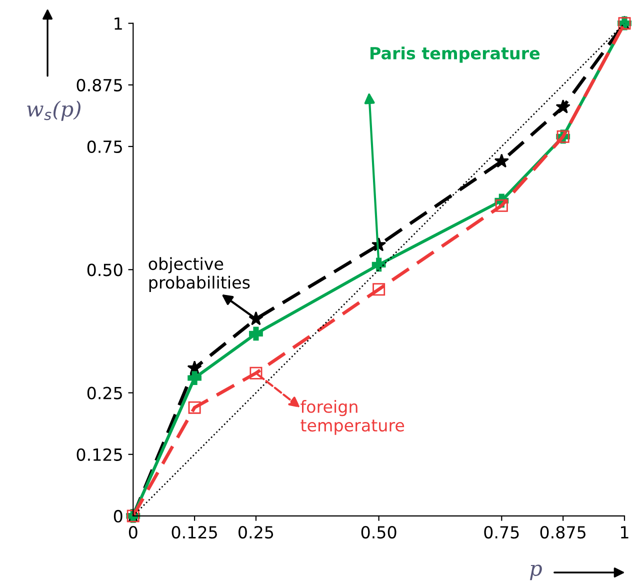 The height and width of the screenshot is (583, 634). I want to click on y-tick-label: 1, so click(118, 24).